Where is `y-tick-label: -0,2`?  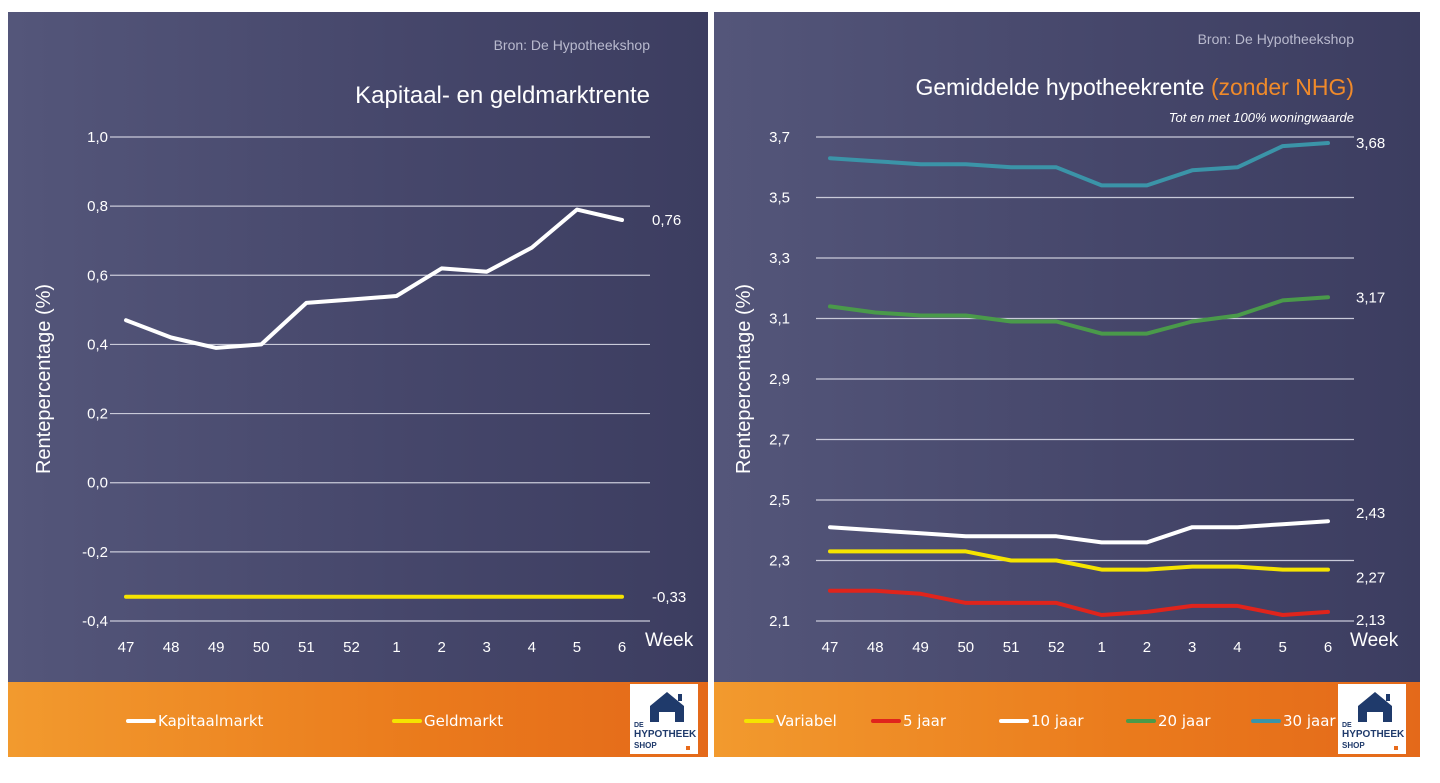 y-tick-label: -0,2 is located at coordinates (95, 552).